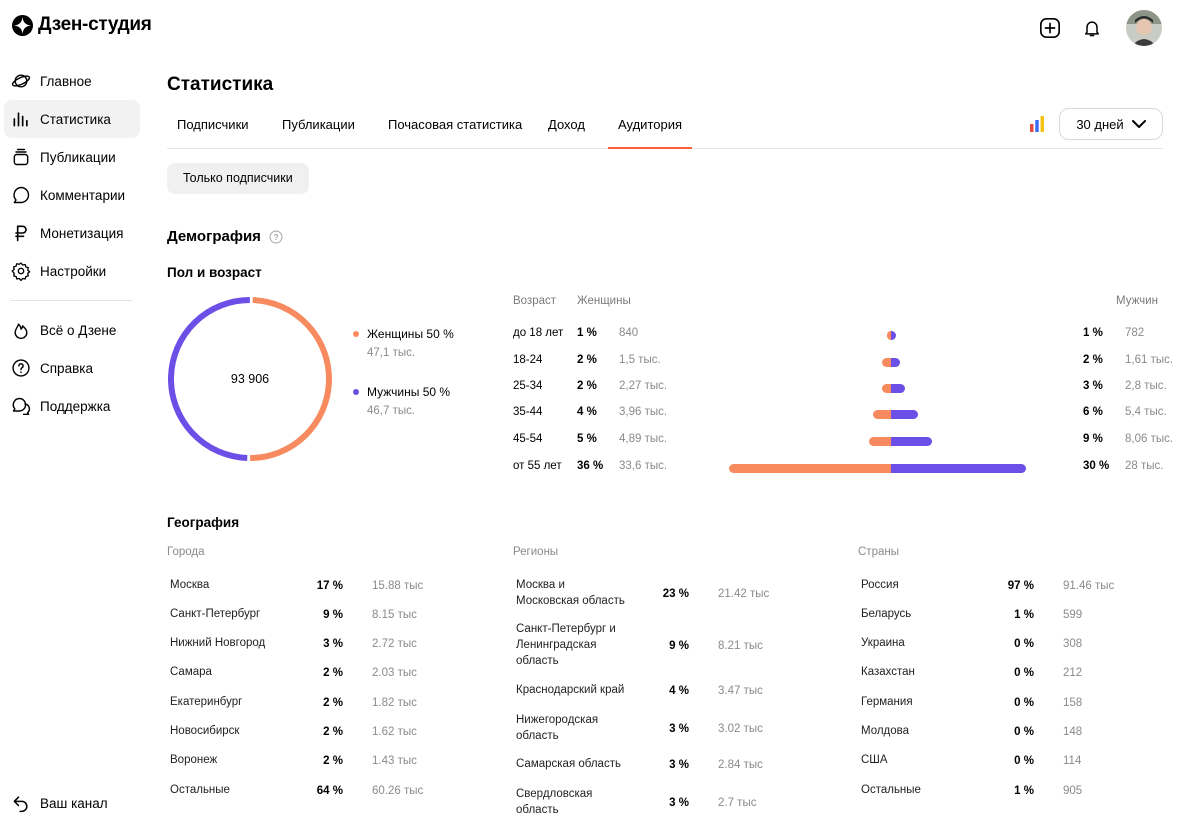 The image size is (1200, 816). What do you see at coordinates (604, 301) in the screenshot?
I see `women-header: Женщины` at bounding box center [604, 301].